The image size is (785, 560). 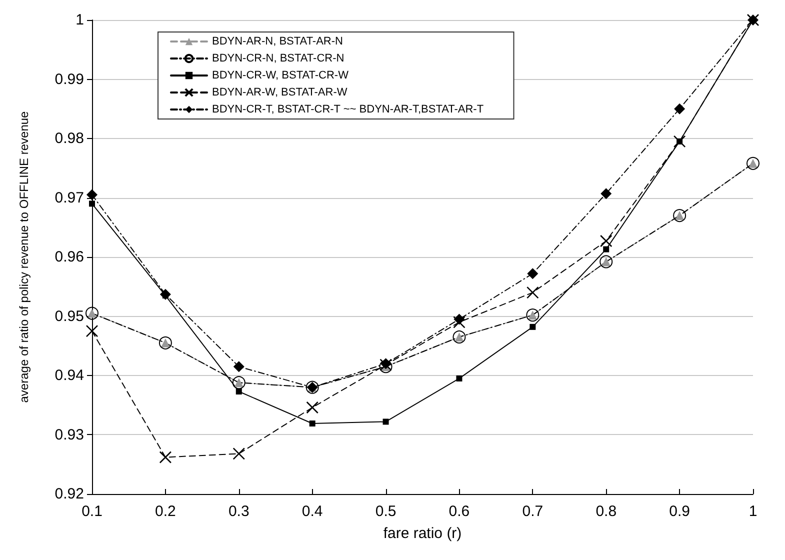 What do you see at coordinates (280, 92) in the screenshot?
I see `legend-label: BDYN-AR-W, BSTAT-AR-W` at bounding box center [280, 92].